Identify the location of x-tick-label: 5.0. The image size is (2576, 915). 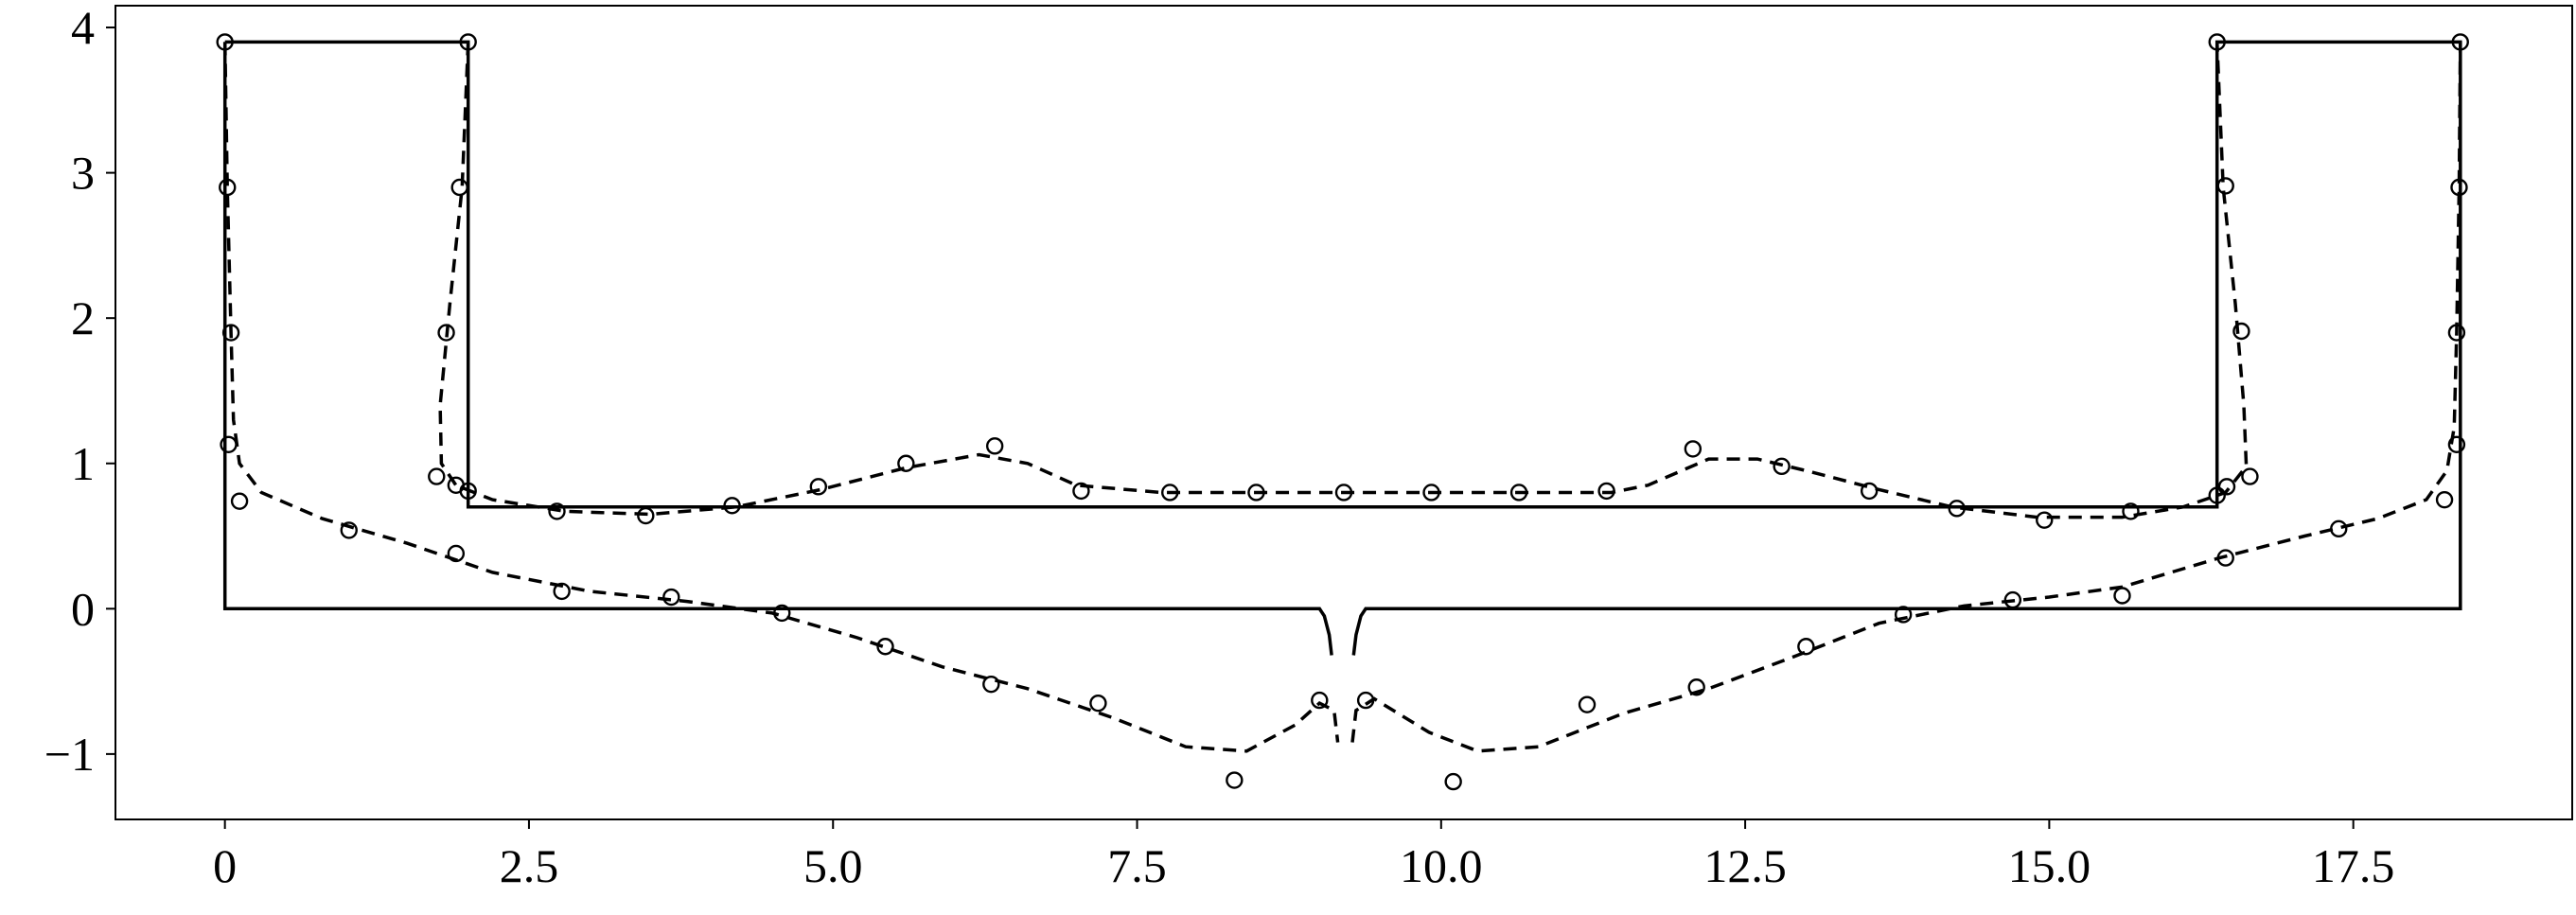
(833, 866).